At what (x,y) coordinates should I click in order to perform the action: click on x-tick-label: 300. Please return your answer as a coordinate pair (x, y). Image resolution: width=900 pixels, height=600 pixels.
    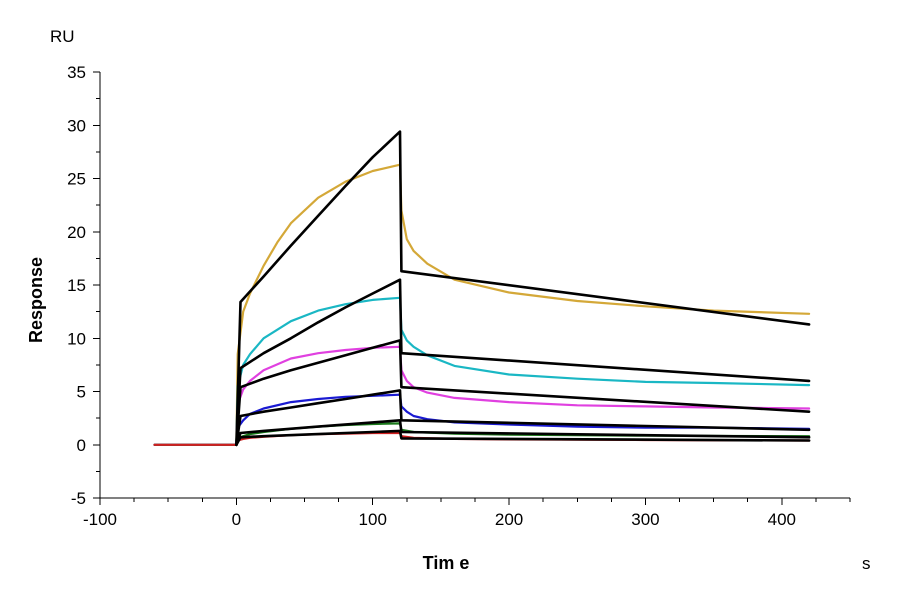
    Looking at the image, I should click on (645, 519).